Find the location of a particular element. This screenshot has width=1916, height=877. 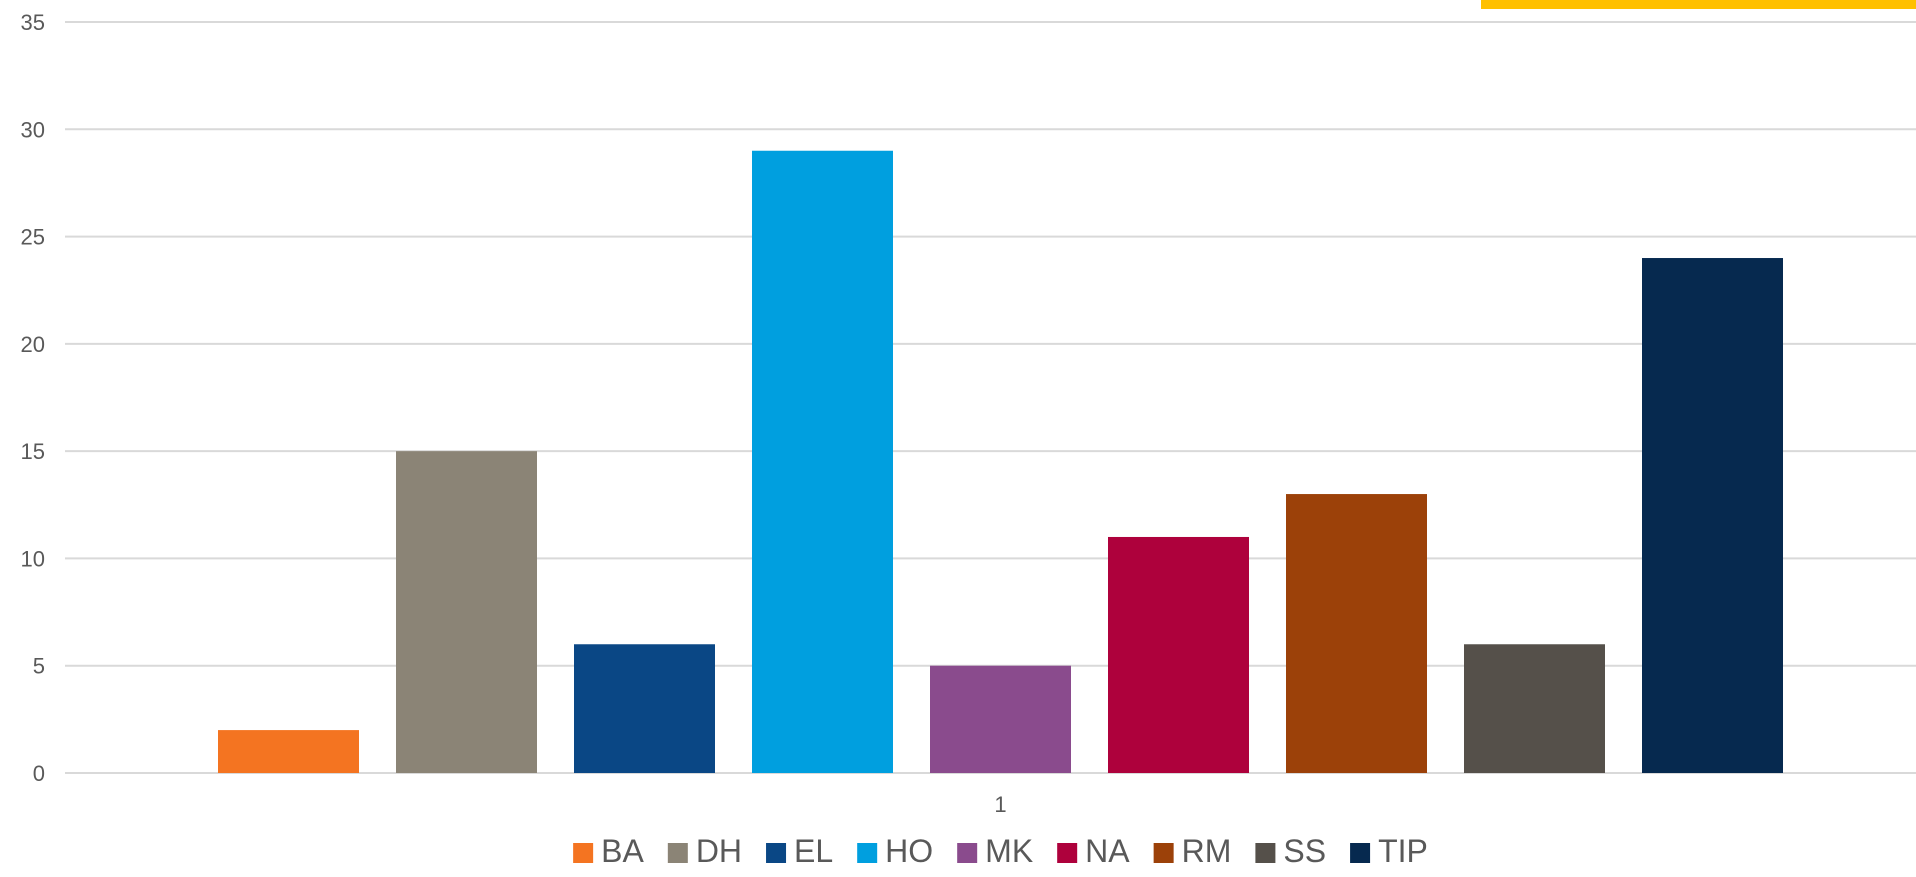

legend: BA DH EL HO MK NA RM SS TIP is located at coordinates (1000, 851).